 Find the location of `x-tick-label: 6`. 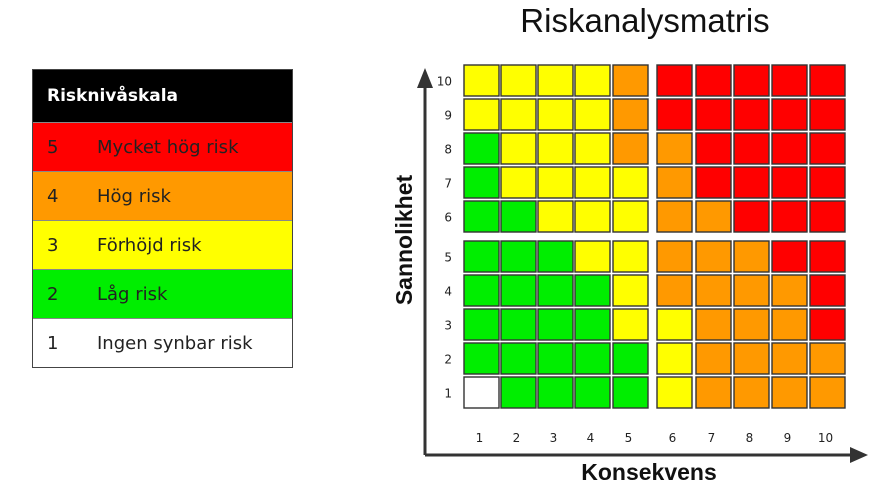

x-tick-label: 6 is located at coordinates (673, 438).